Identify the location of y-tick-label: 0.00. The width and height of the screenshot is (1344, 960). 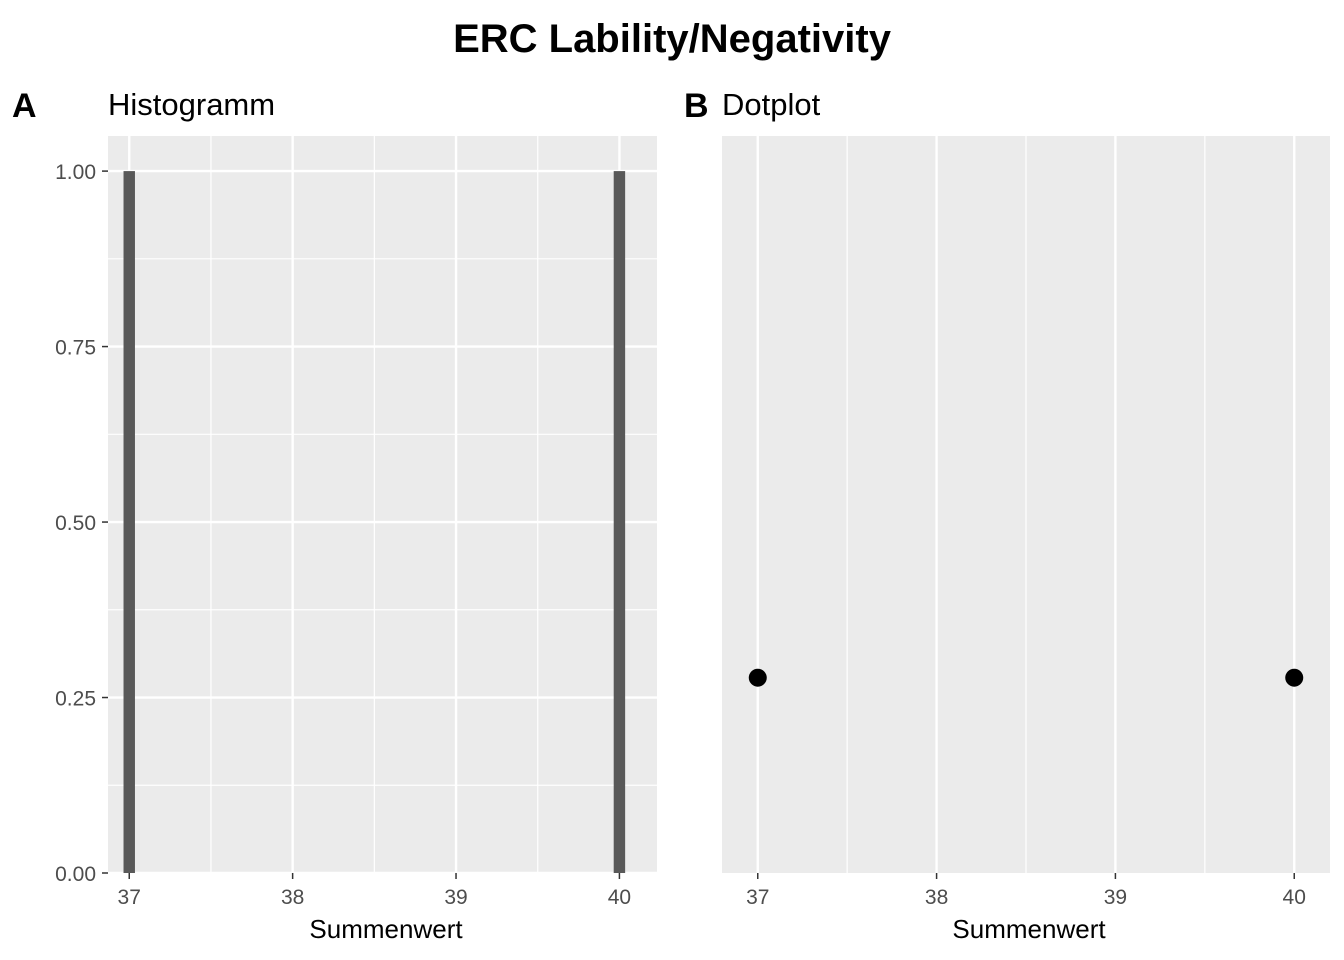
(75, 874).